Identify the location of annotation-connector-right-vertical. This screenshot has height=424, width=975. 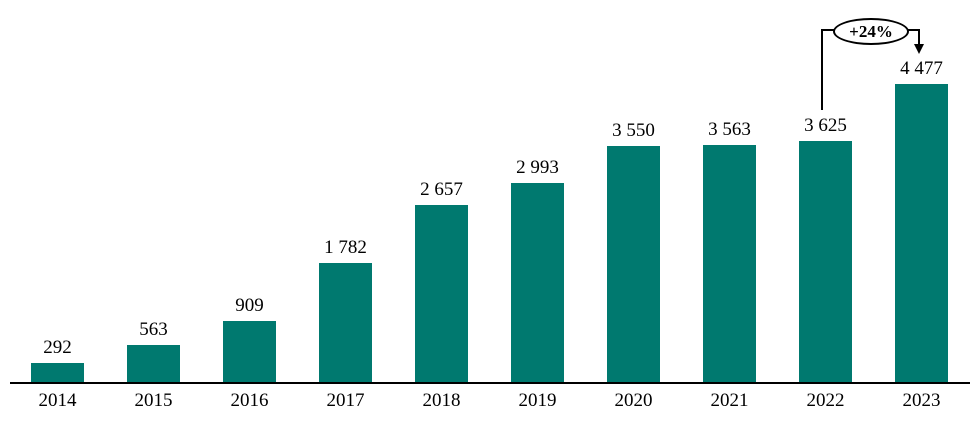
(919, 37).